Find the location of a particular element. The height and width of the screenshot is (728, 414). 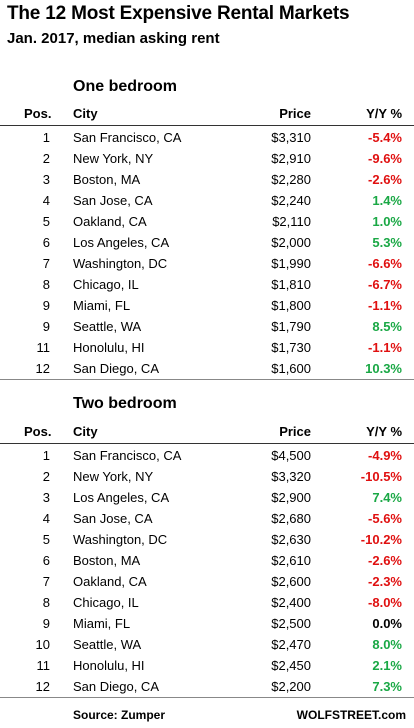

table-row: 8 Chicago, IL $2,400 -8.0% is located at coordinates (207, 602).